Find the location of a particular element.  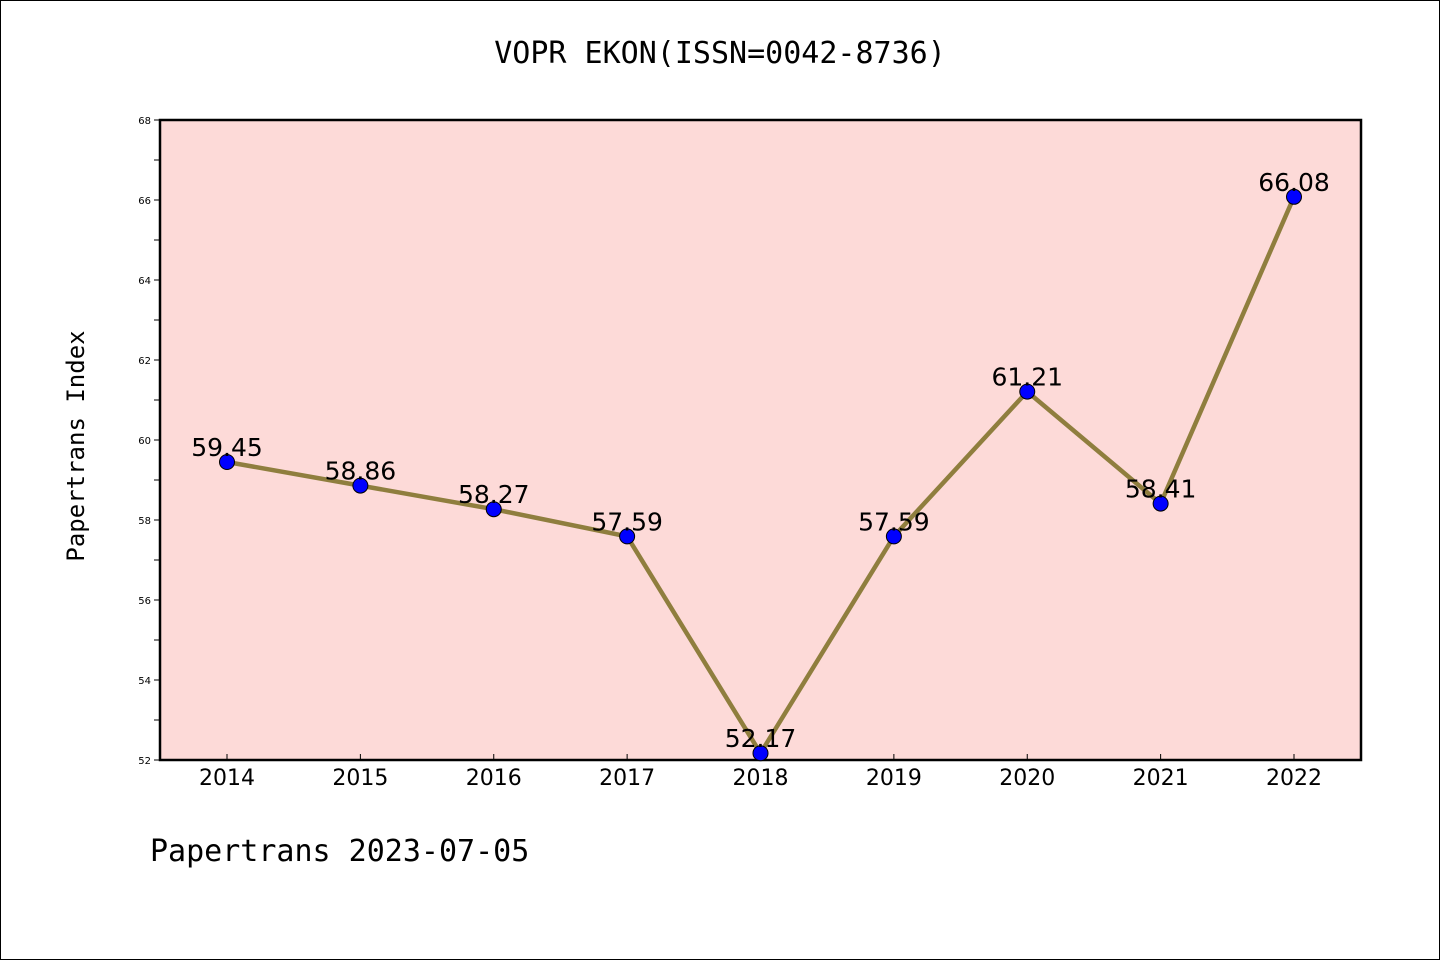

y-tick-label: 54 is located at coordinates (144, 681).